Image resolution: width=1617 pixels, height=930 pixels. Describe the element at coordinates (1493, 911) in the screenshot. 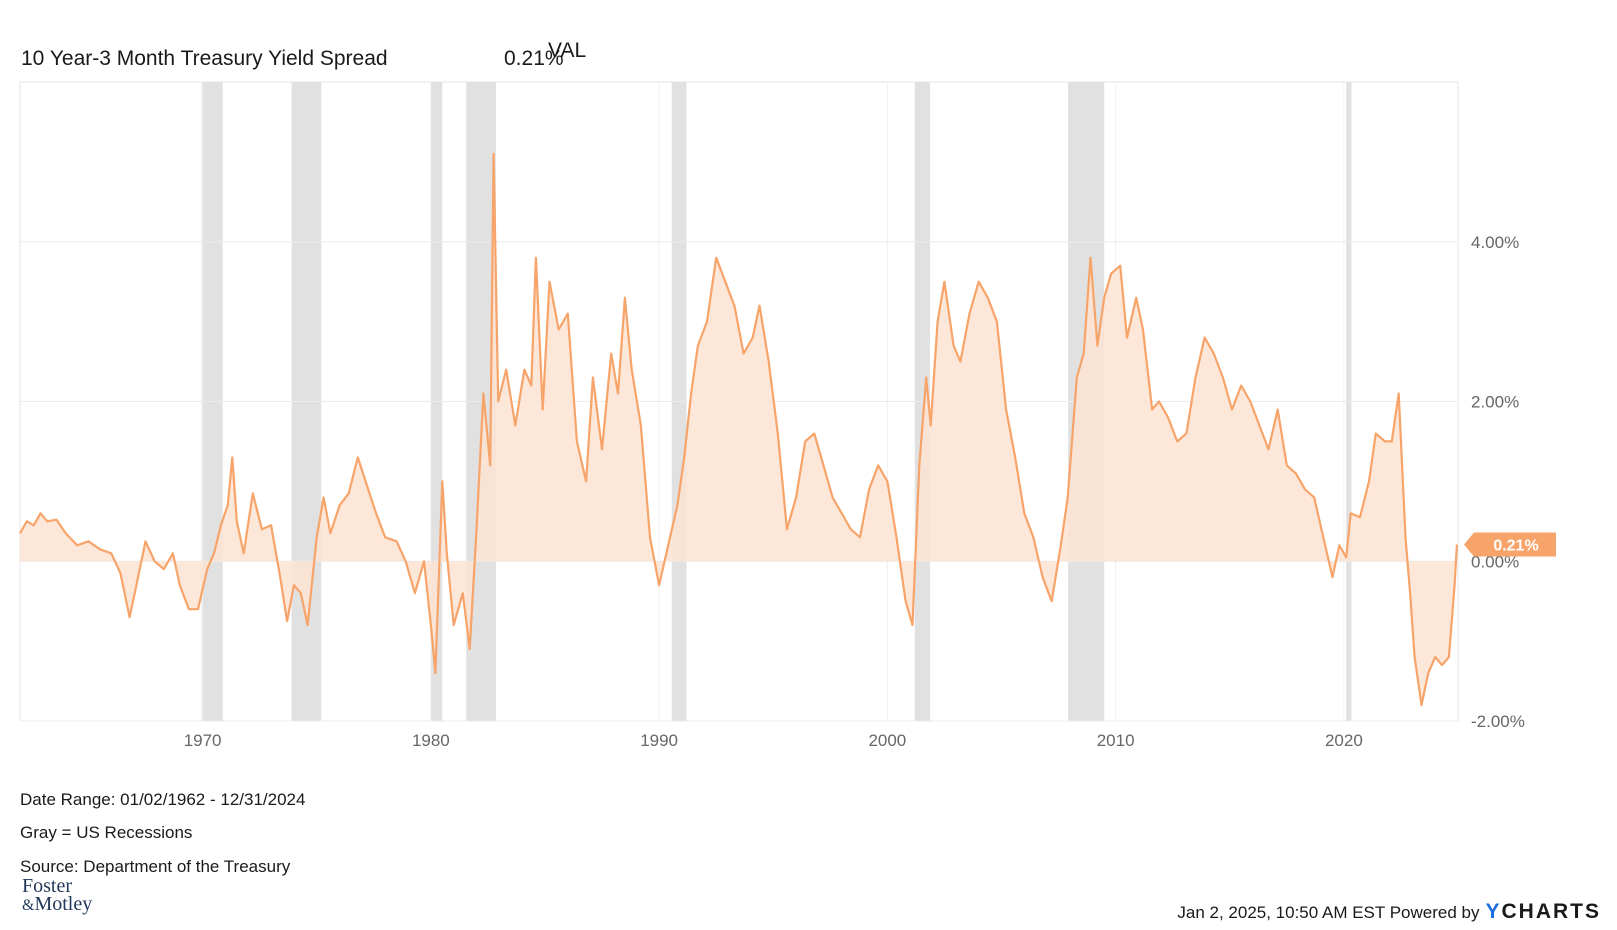

I see `ycharts-logo-y: Y` at that location.